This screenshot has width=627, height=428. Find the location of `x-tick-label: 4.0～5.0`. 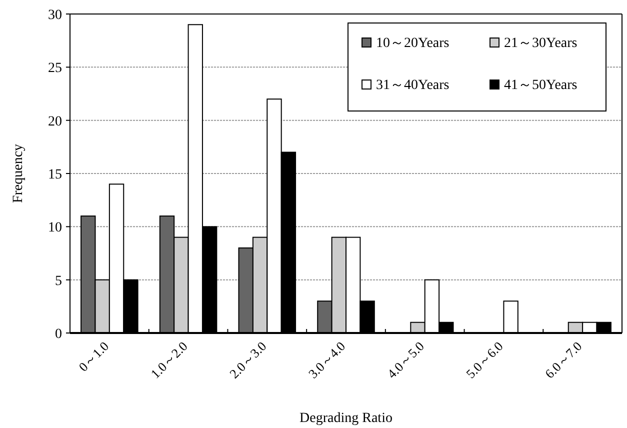

x-tick-label: 4.0～5.0 is located at coordinates (405, 360).